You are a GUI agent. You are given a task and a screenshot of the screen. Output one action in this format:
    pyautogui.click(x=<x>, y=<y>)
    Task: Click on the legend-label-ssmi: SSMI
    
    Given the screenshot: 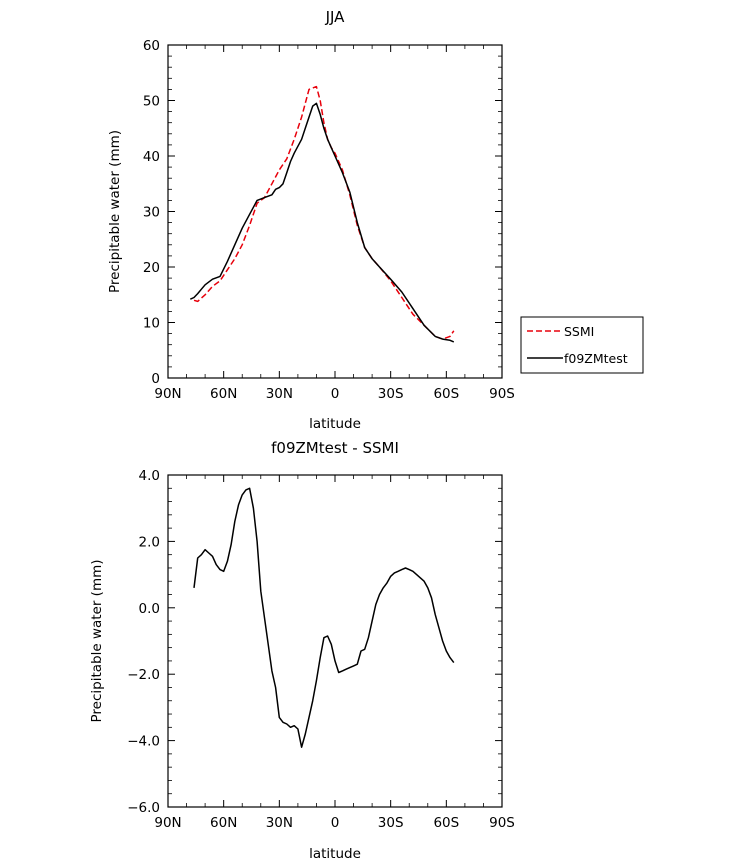 What is the action you would take?
    pyautogui.click(x=579, y=331)
    